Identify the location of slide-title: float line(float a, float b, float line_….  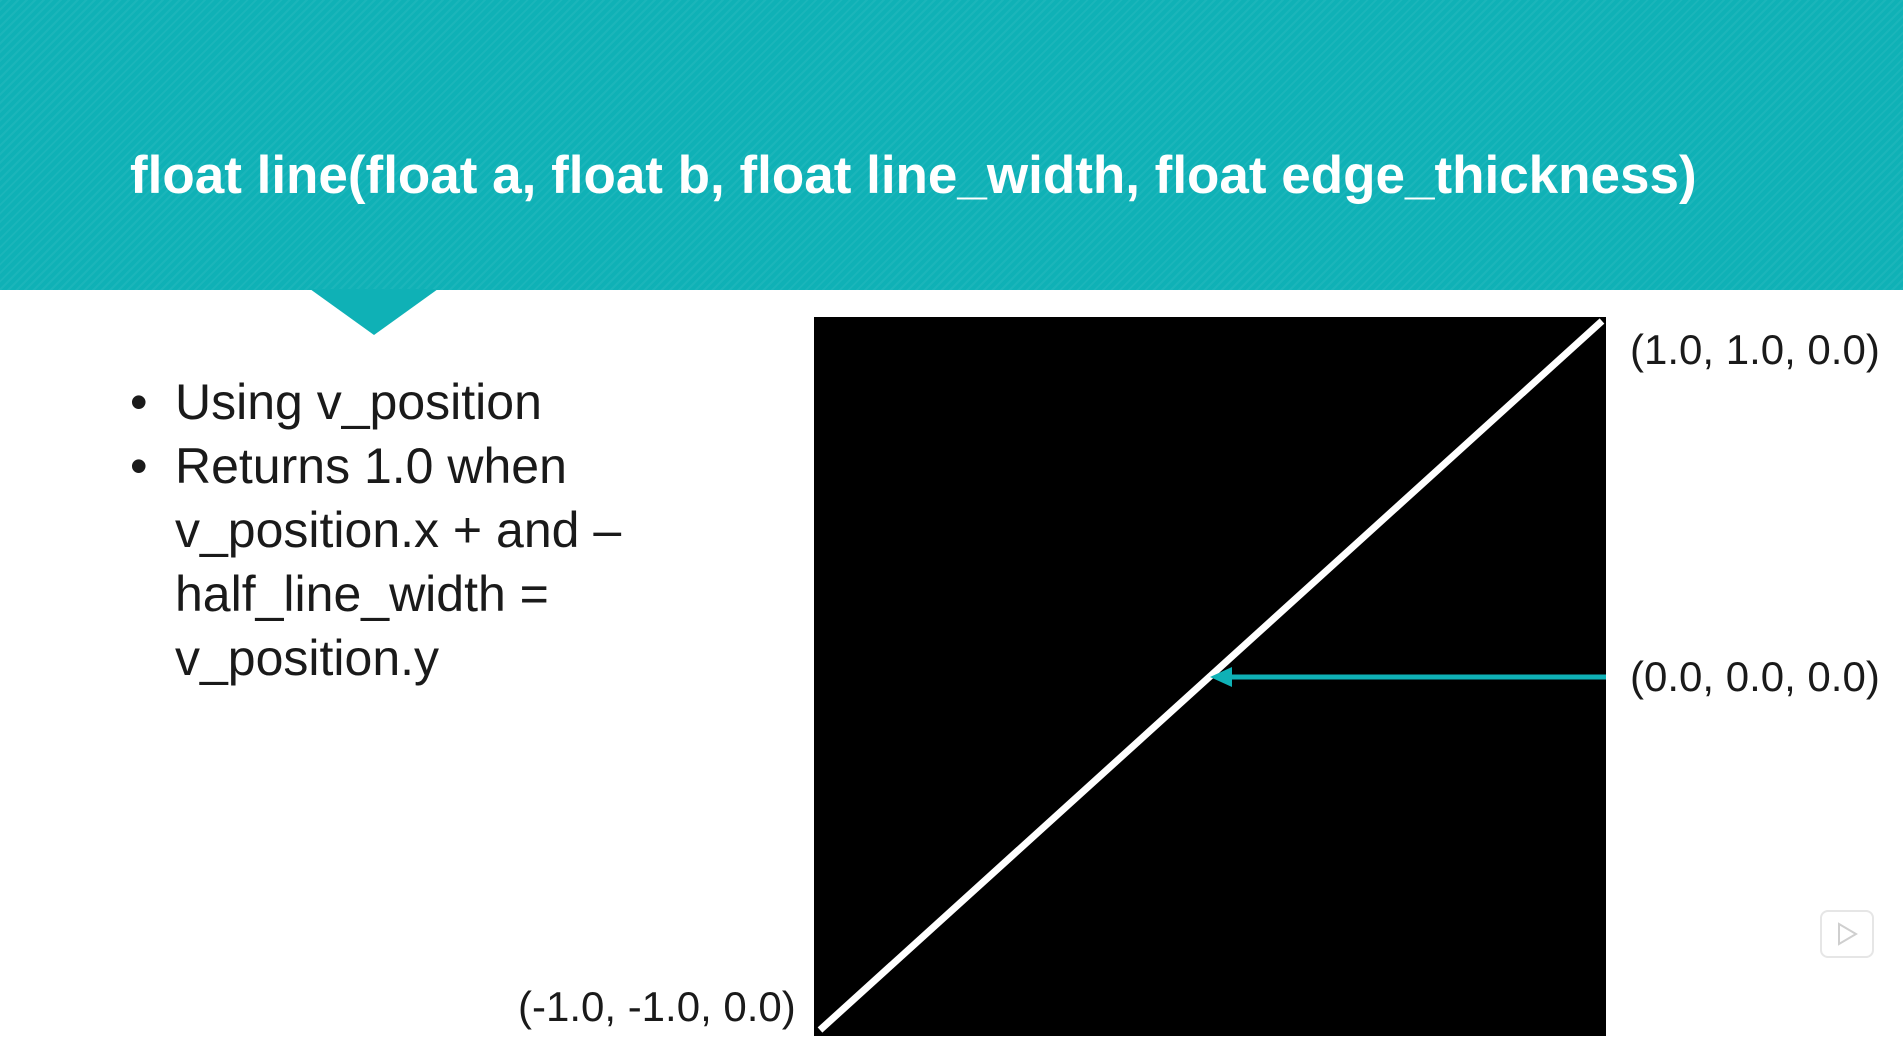
(913, 175).